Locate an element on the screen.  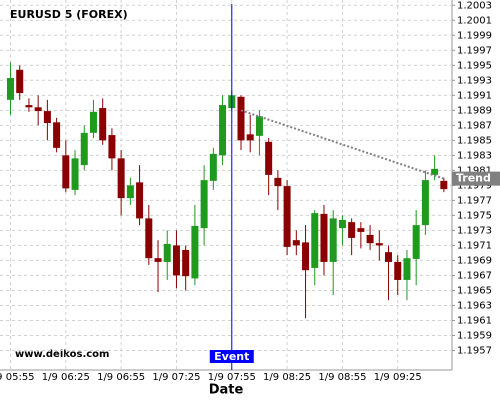
y-tick-label: 1.1995 is located at coordinates (474, 65).